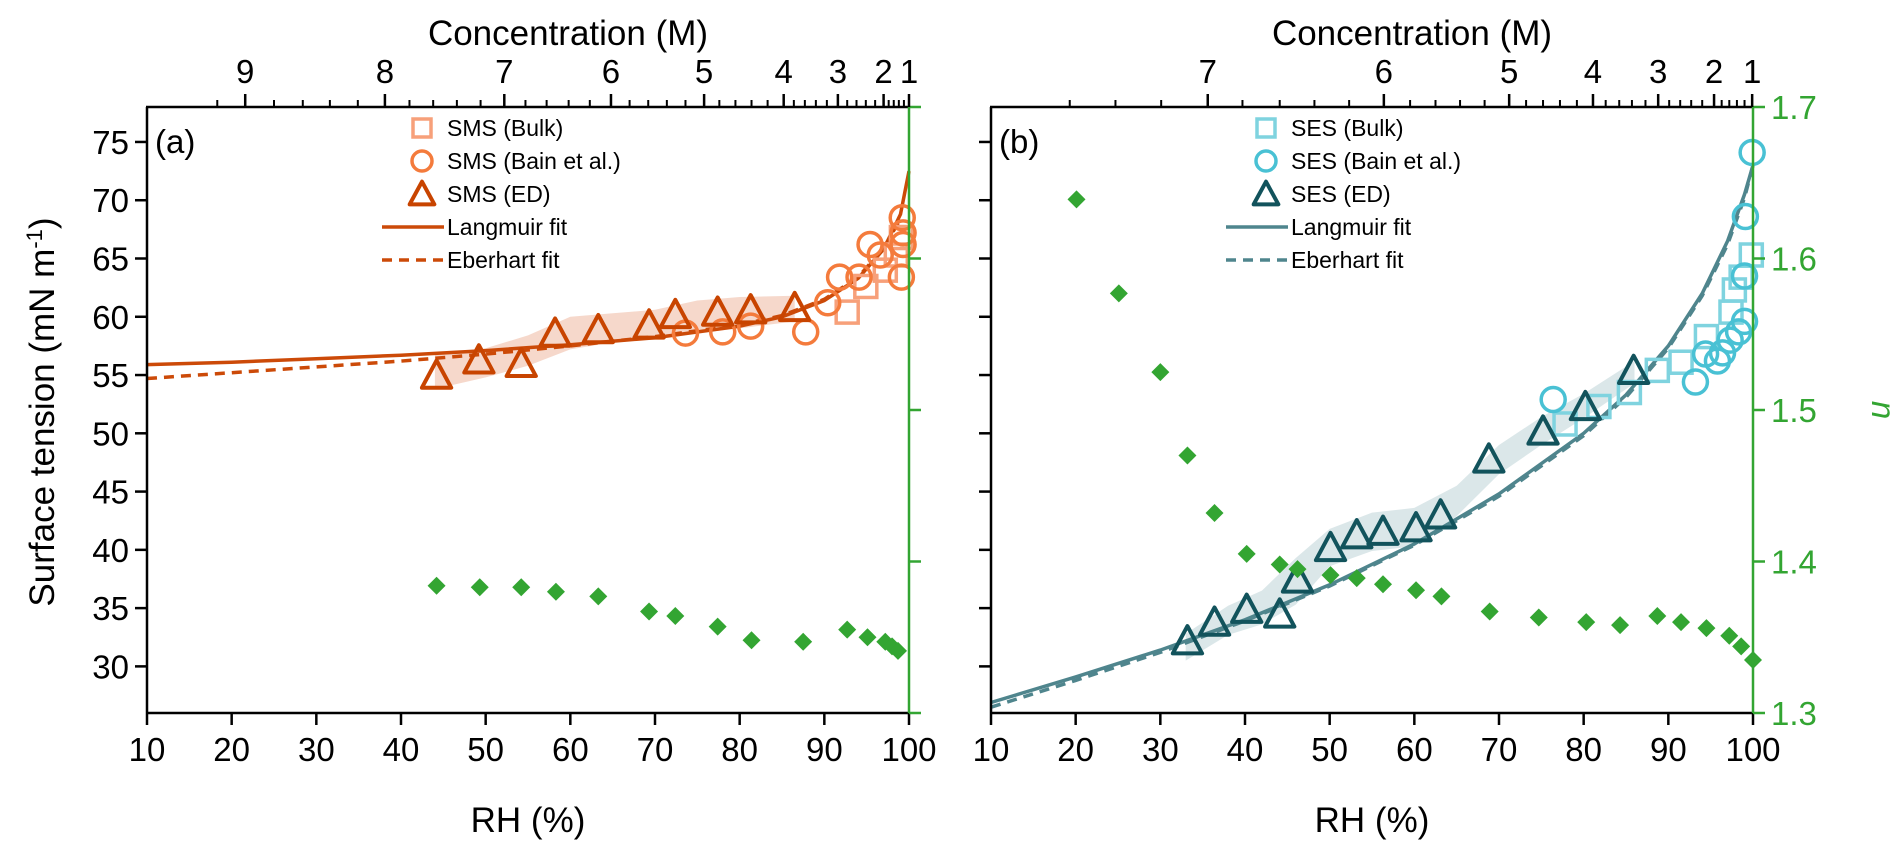 The width and height of the screenshot is (1892, 854). Describe the element at coordinates (838, 71) in the screenshot. I see `top-tick-label: 3` at that location.